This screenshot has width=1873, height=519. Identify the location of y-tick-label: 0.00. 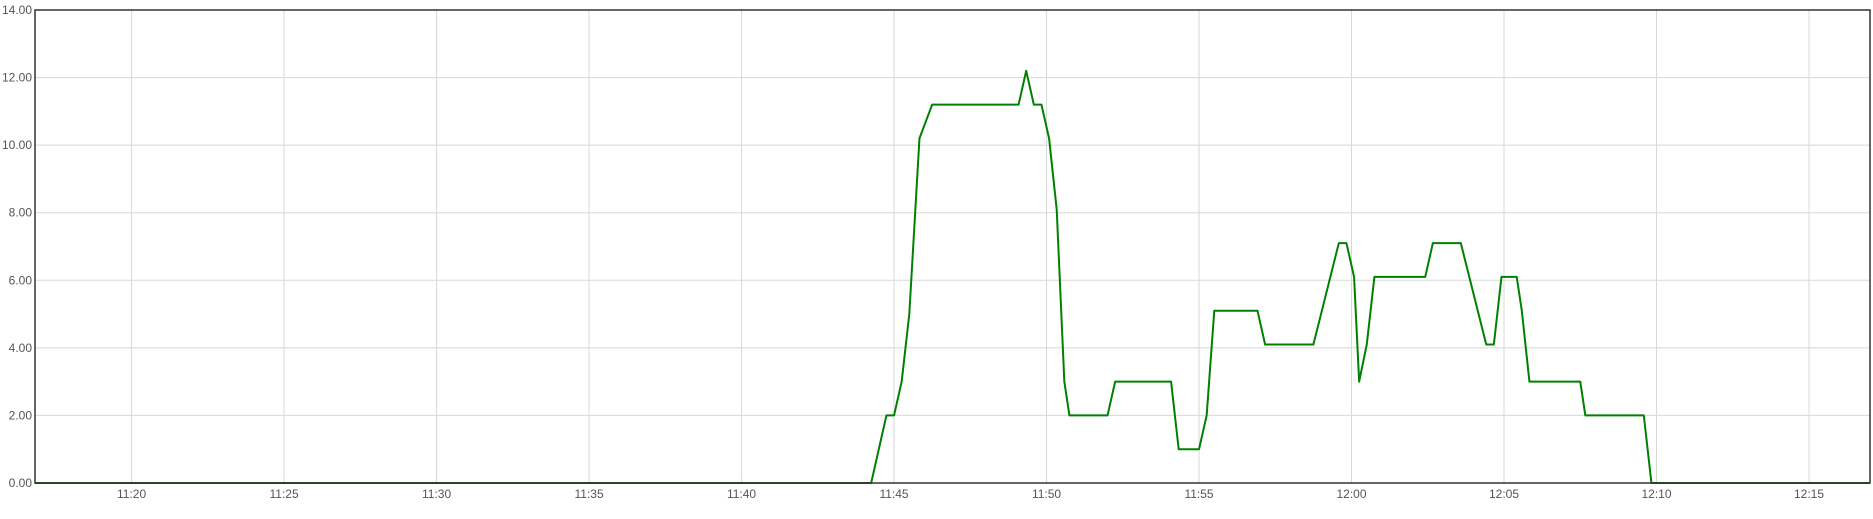
(21, 483).